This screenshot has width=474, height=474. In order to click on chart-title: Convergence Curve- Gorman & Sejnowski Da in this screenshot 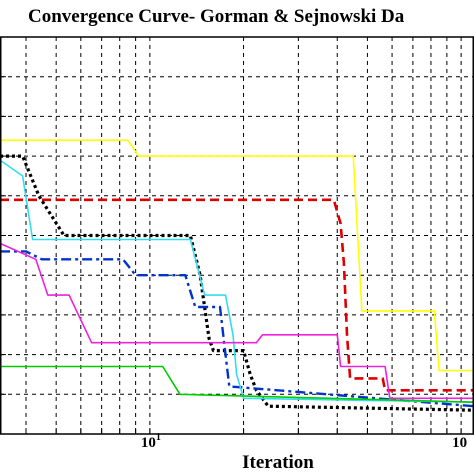, I will do `click(216, 16)`.